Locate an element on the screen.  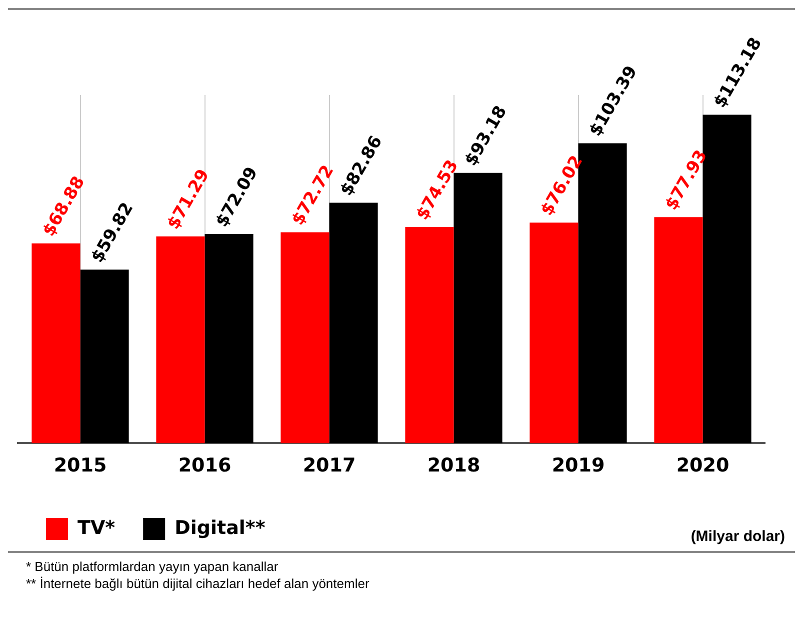
text: * Bütün platformlardan yayın yapan kanallar is located at coordinates (152, 566).